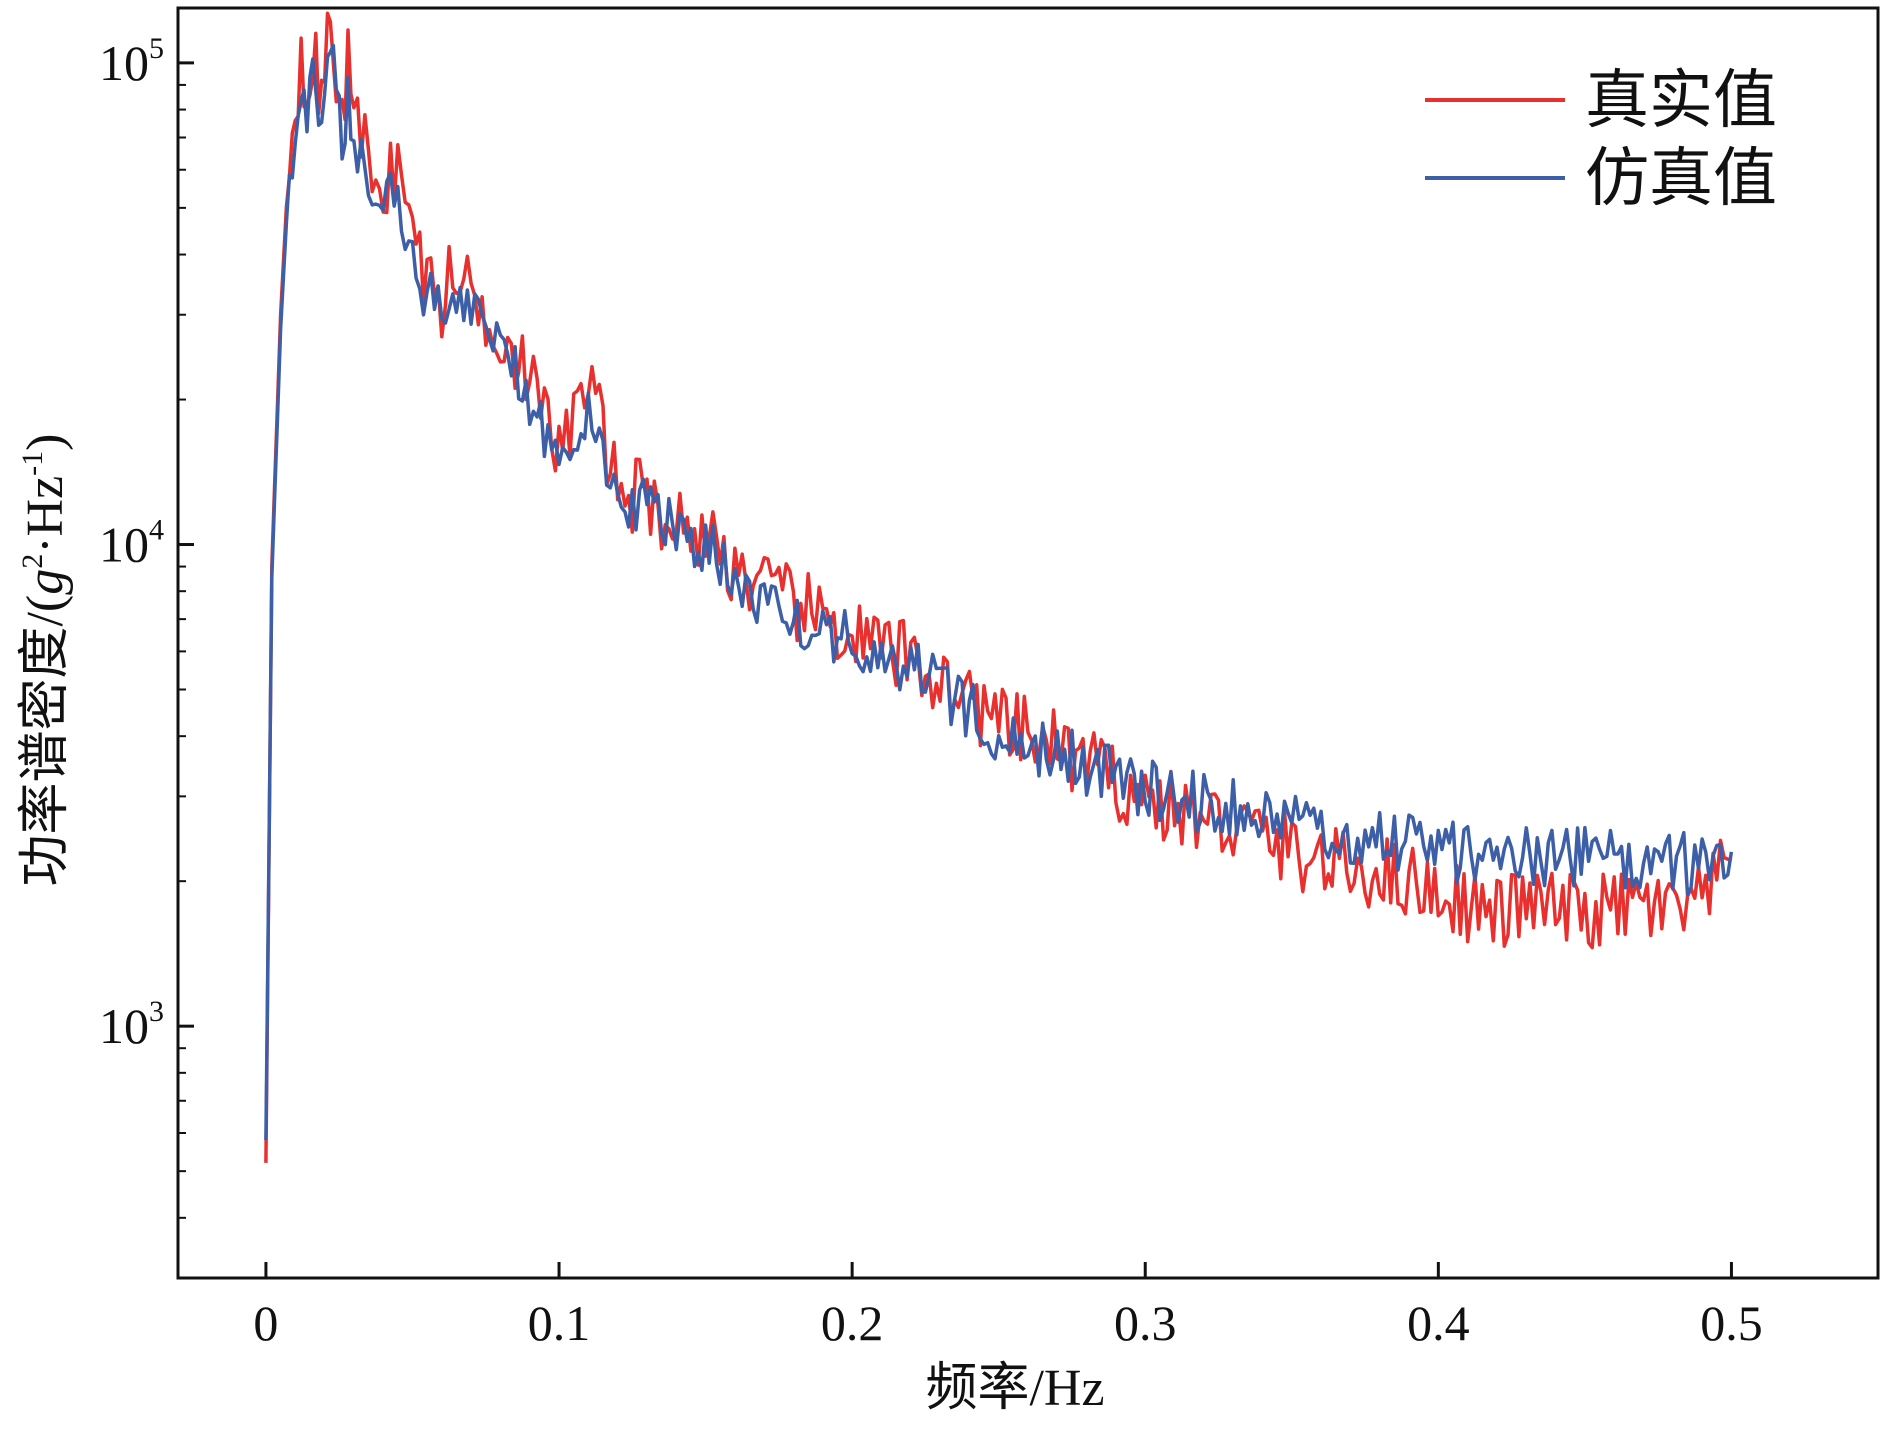 The image size is (1890, 1443). Describe the element at coordinates (1008, 1306) in the screenshot. I see `x-axis: 0 0.1 0.2 0.3 0.4 0.5` at that location.